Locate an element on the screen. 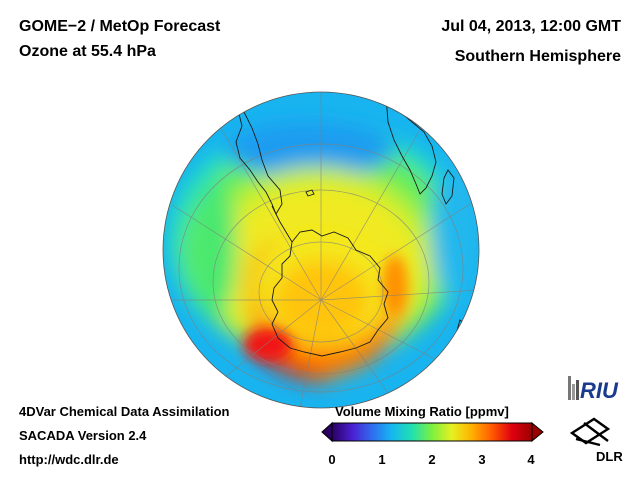  title-line-2: Ozone at 55.4 hPa is located at coordinates (87, 51).